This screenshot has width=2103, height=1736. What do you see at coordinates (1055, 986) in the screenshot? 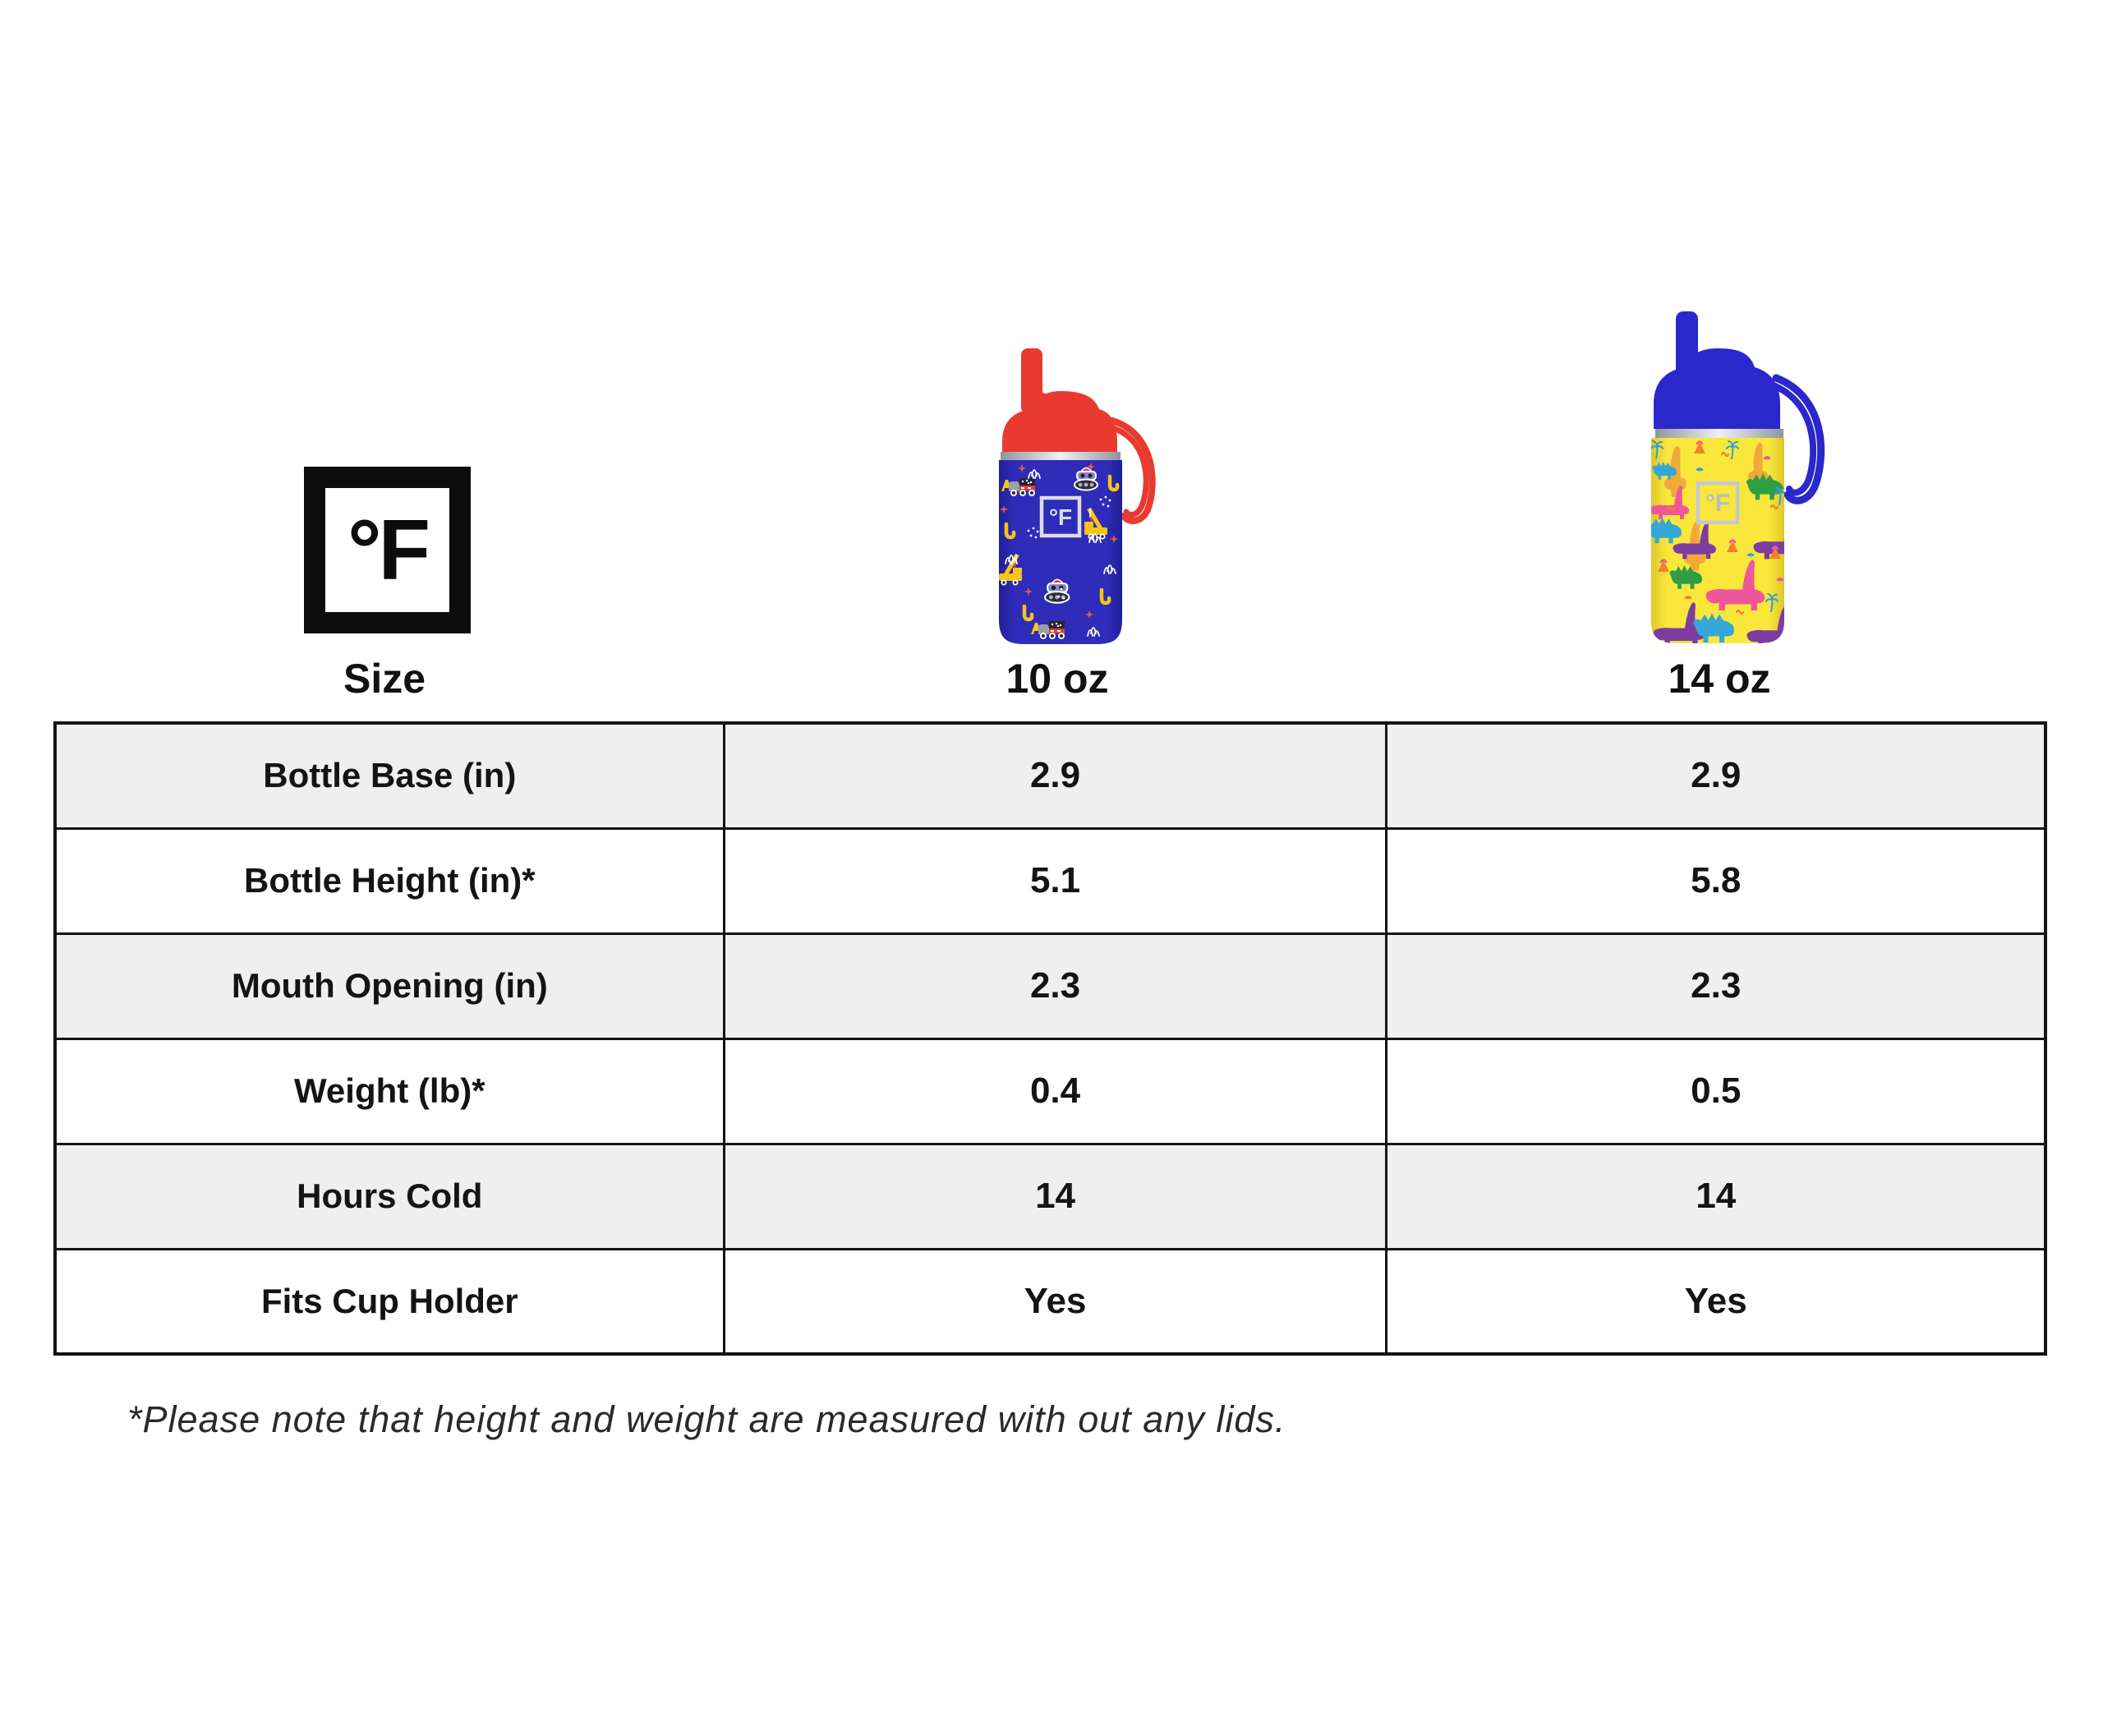
I see `spec-value-10oz: 2.3` at bounding box center [1055, 986].